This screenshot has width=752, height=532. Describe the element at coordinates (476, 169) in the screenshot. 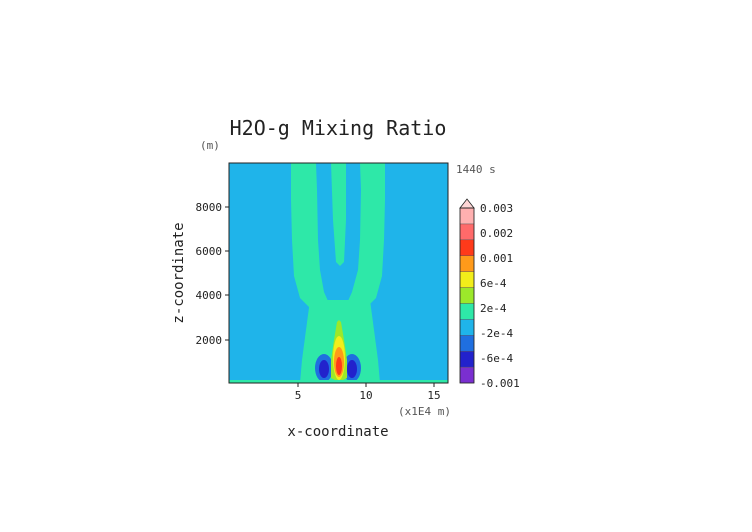

I see `time-label: 1440 s` at that location.